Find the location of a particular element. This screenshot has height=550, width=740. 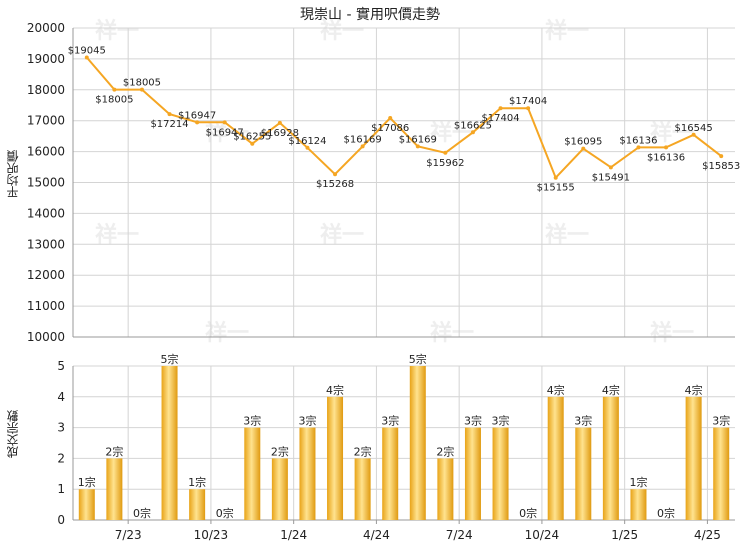

price-data-label: $16928 is located at coordinates (280, 133).